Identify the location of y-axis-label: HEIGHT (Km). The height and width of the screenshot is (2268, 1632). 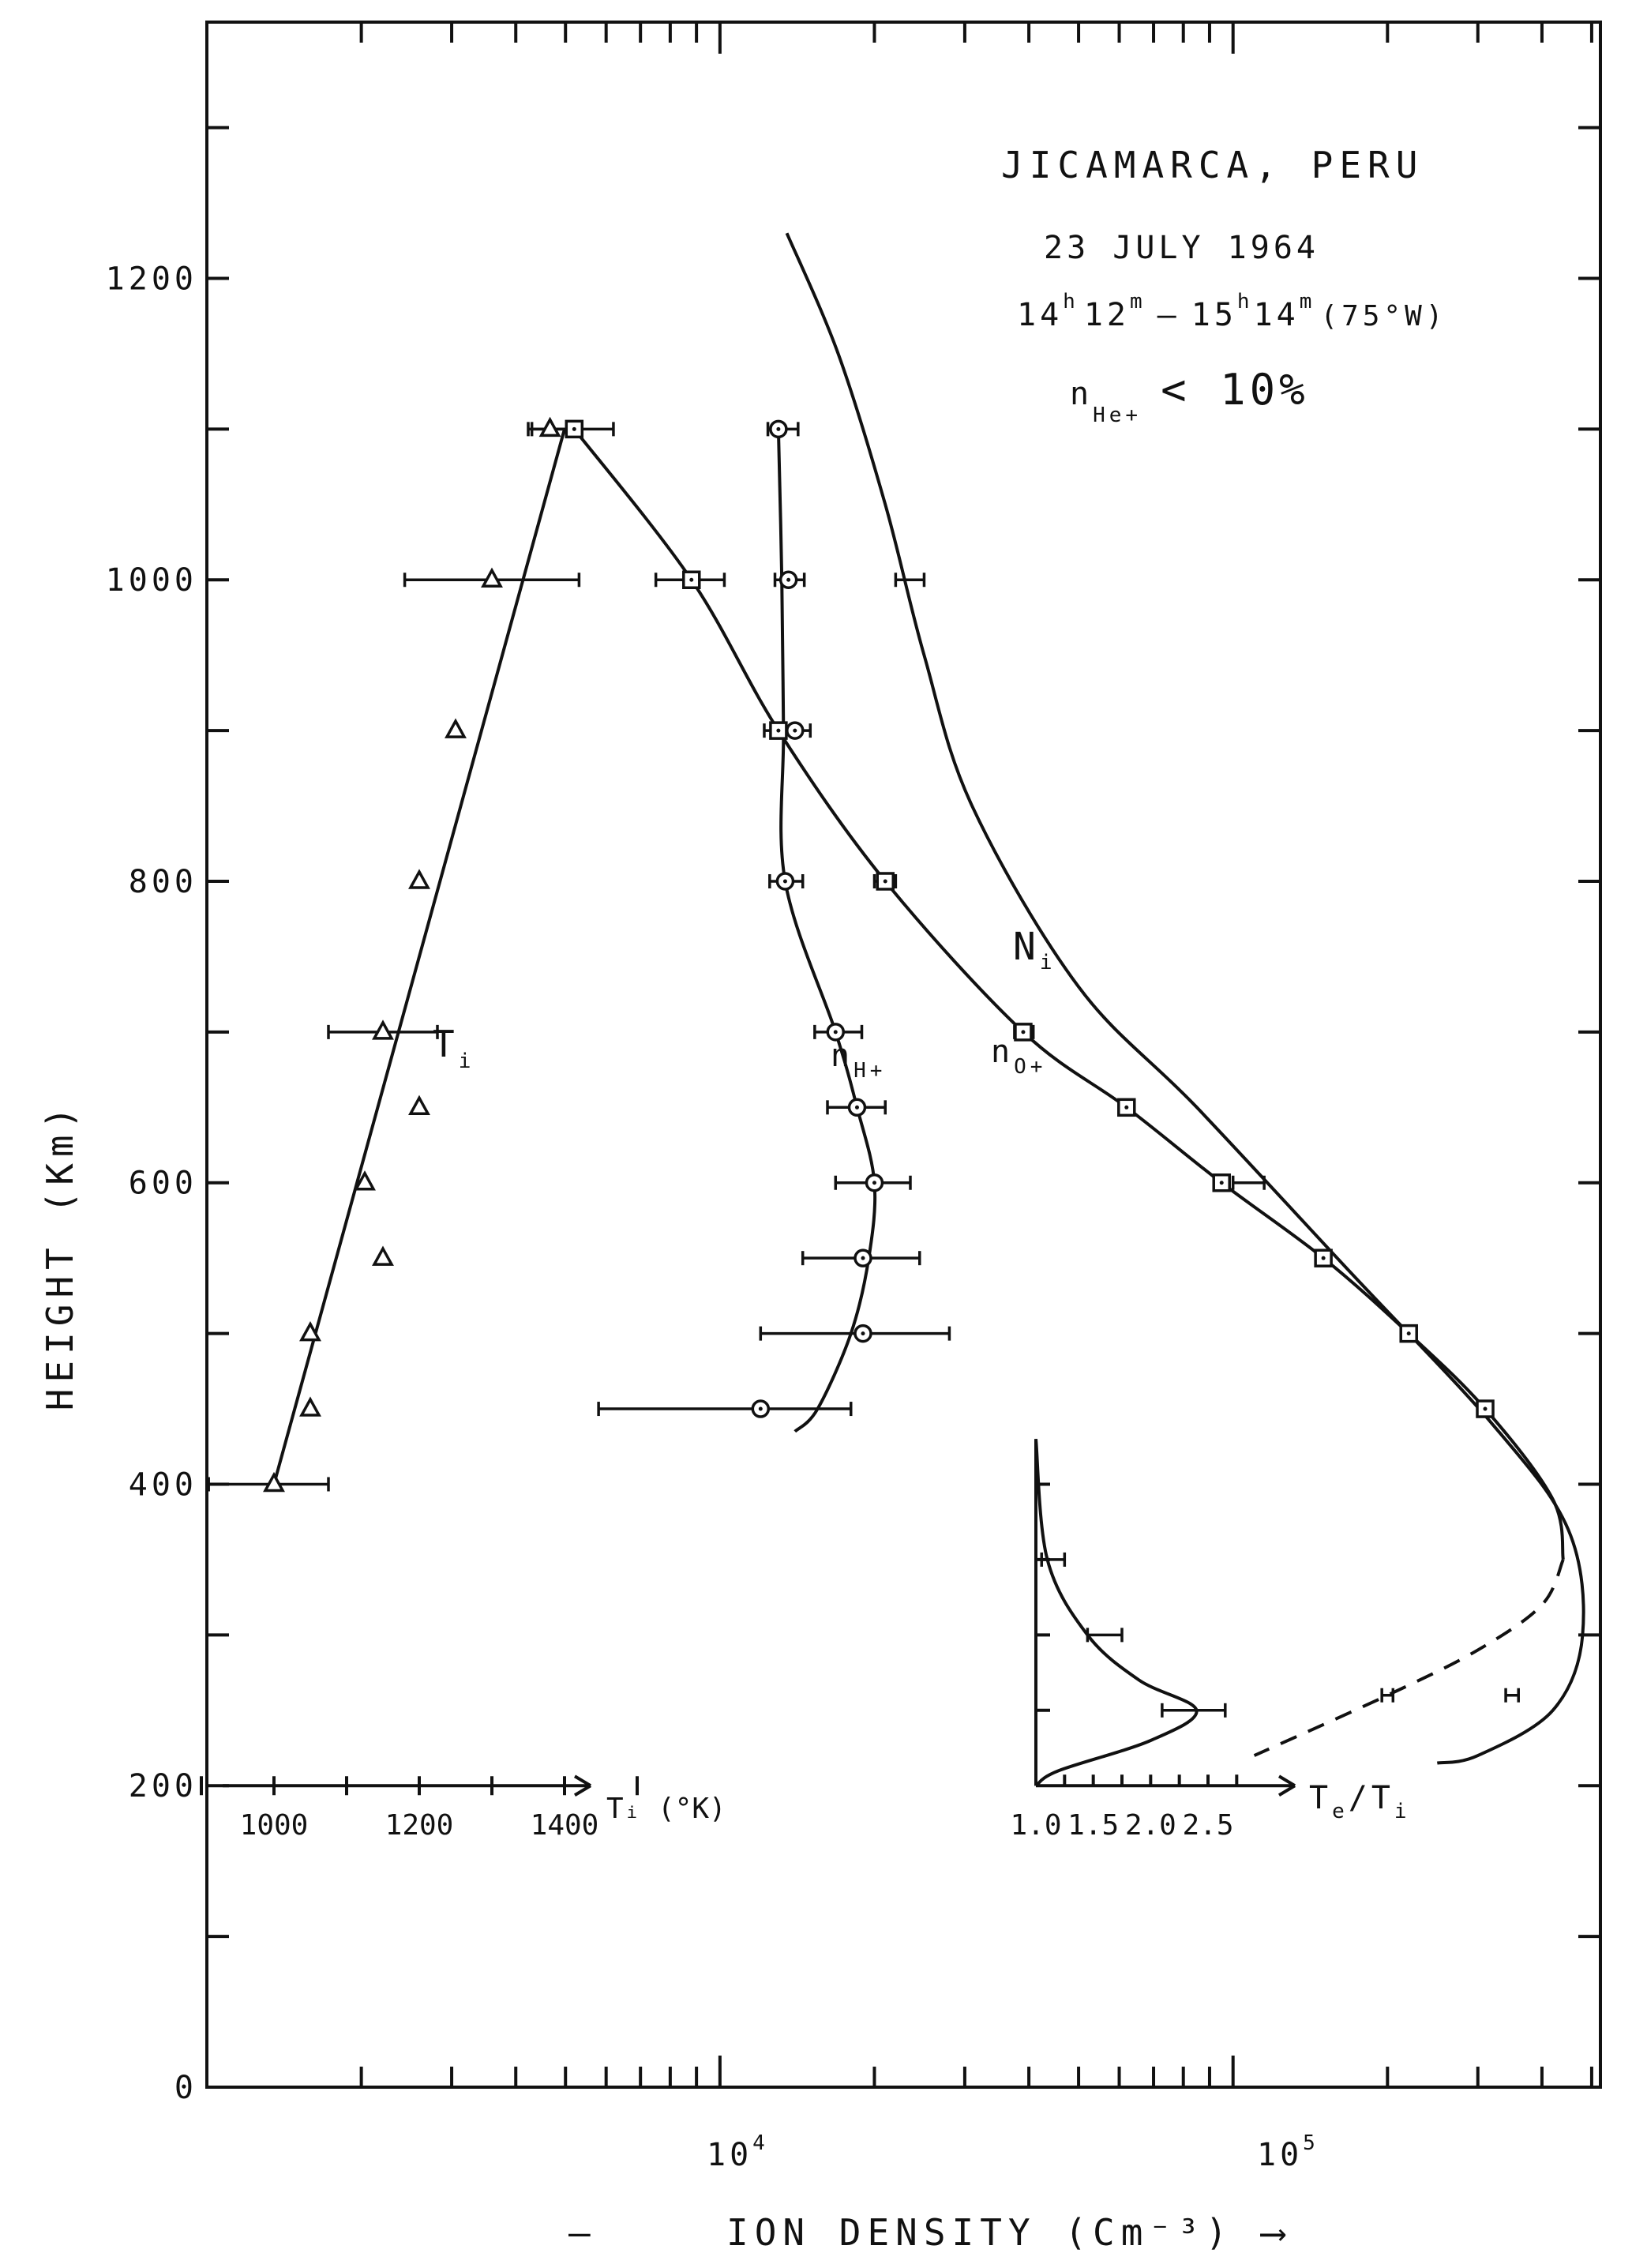
(60, 1256).